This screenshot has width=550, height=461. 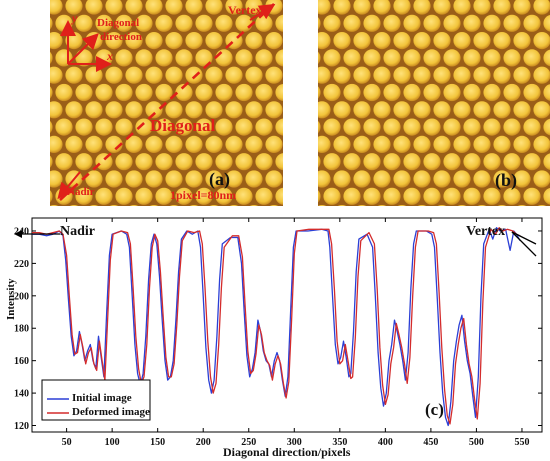 I want to click on y-tick-label: 140, so click(x=21, y=394).